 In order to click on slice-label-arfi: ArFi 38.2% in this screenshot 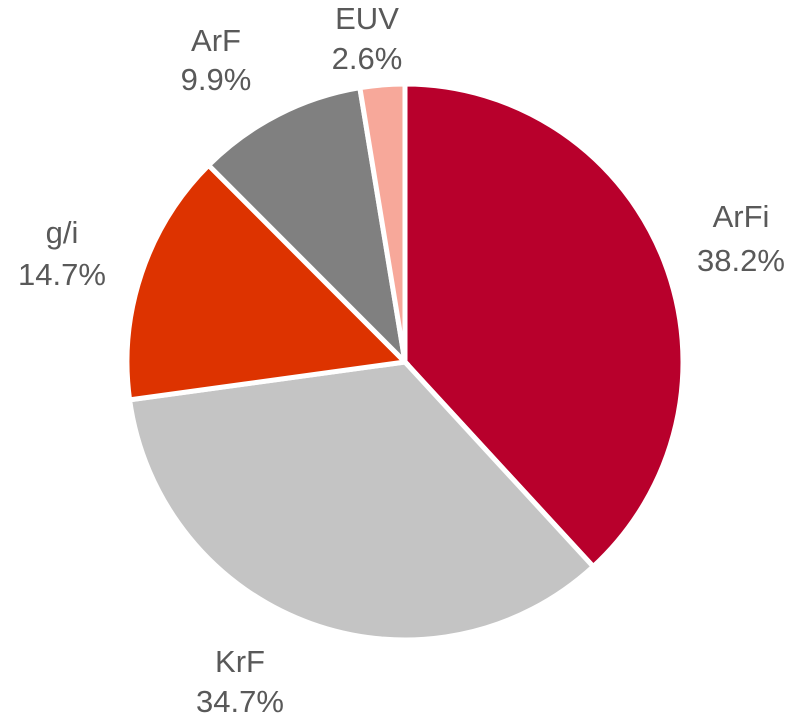, I will do `click(741, 238)`.